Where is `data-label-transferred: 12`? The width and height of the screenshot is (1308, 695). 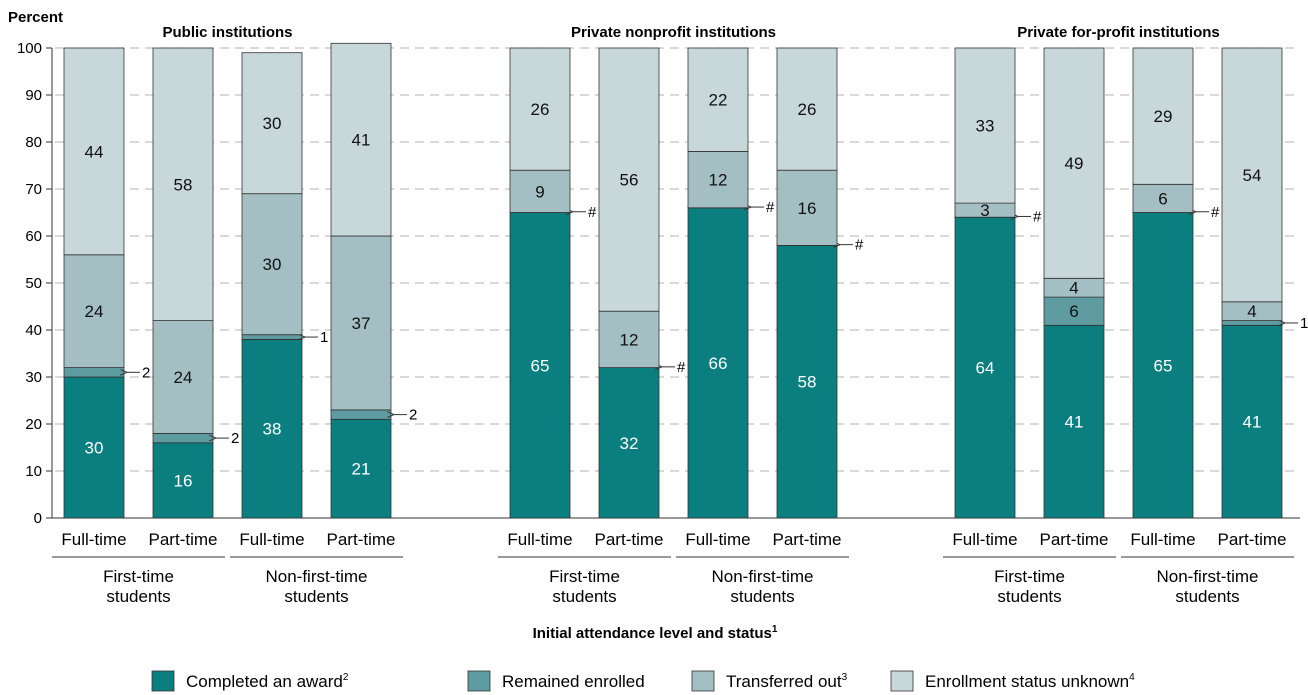
data-label-transferred: 12 is located at coordinates (629, 339).